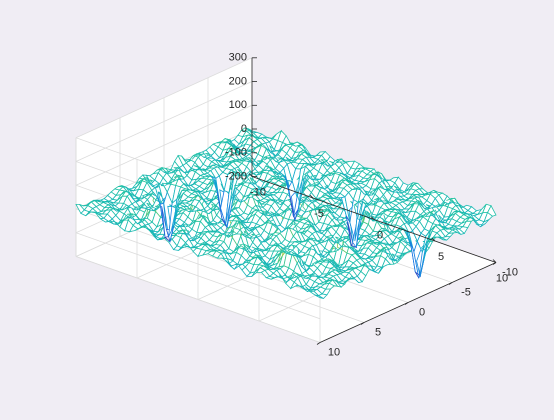 The height and width of the screenshot is (420, 554). I want to click on x-tick-label: -10, so click(258, 192).